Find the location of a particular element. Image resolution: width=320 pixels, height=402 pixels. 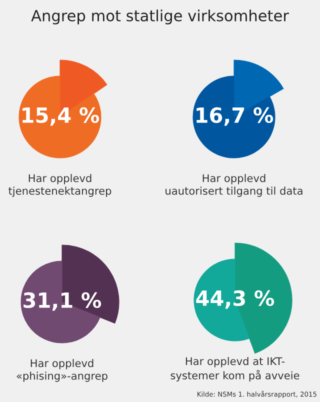

data-label: 15,4 % is located at coordinates (61, 116).